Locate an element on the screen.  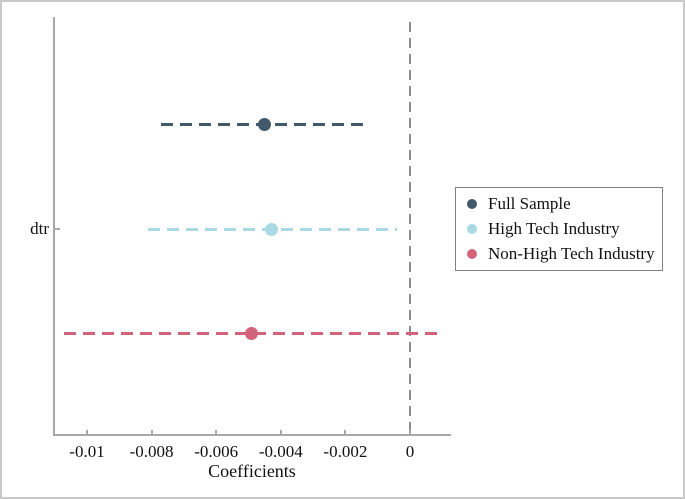
legend-item-non-high-tech: Non-High Tech Industry is located at coordinates (564, 253).